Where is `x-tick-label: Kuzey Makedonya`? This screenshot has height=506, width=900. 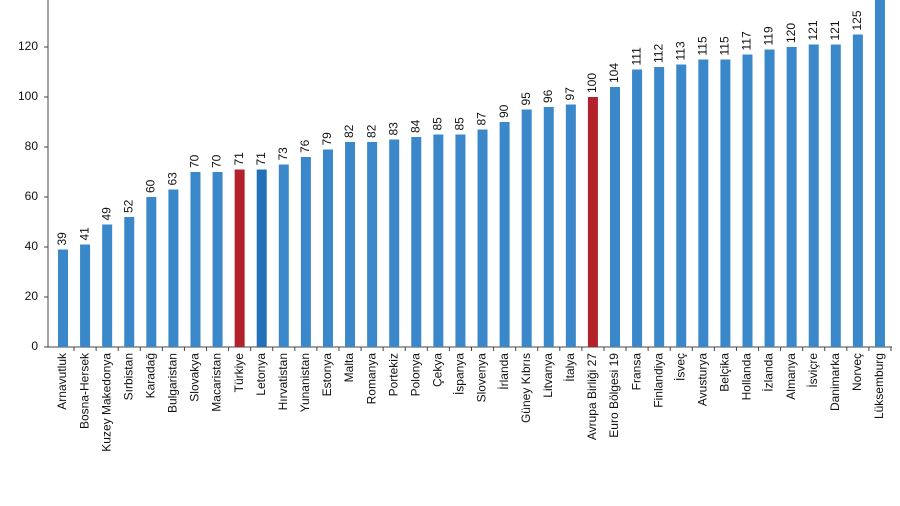
x-tick-label: Kuzey Makedonya is located at coordinates (106, 402).